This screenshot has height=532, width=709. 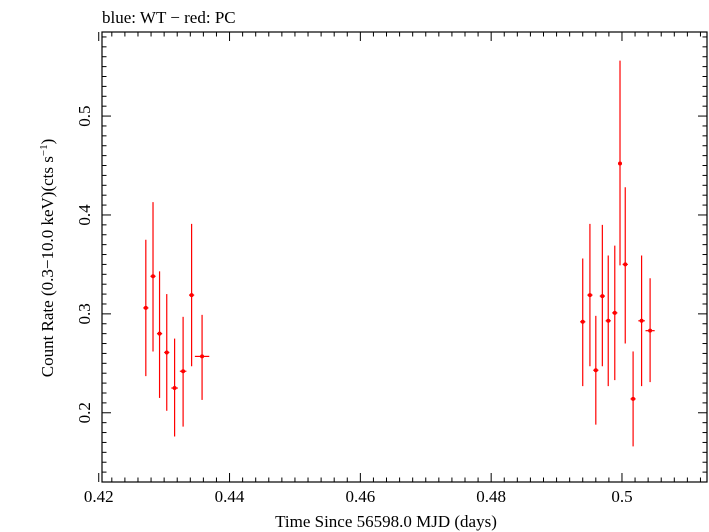 What do you see at coordinates (386, 521) in the screenshot?
I see `x-axis-label: Time Since 56598.0 MJD (days)` at bounding box center [386, 521].